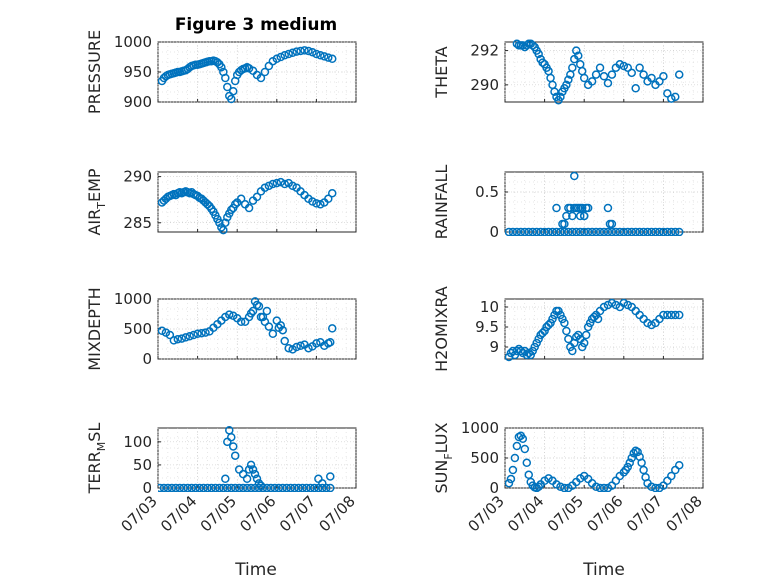 The image size is (778, 583). I want to click on x-tick-label: 07/07, so click(297, 513).